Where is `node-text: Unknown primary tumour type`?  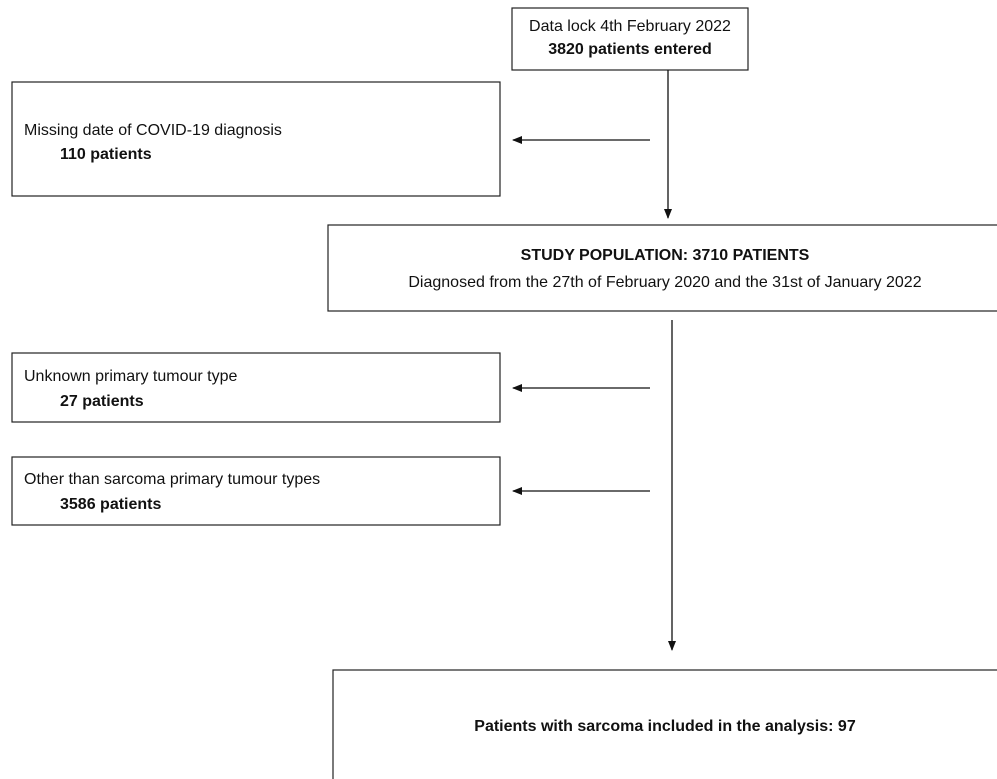 node-text: Unknown primary tumour type is located at coordinates (131, 376).